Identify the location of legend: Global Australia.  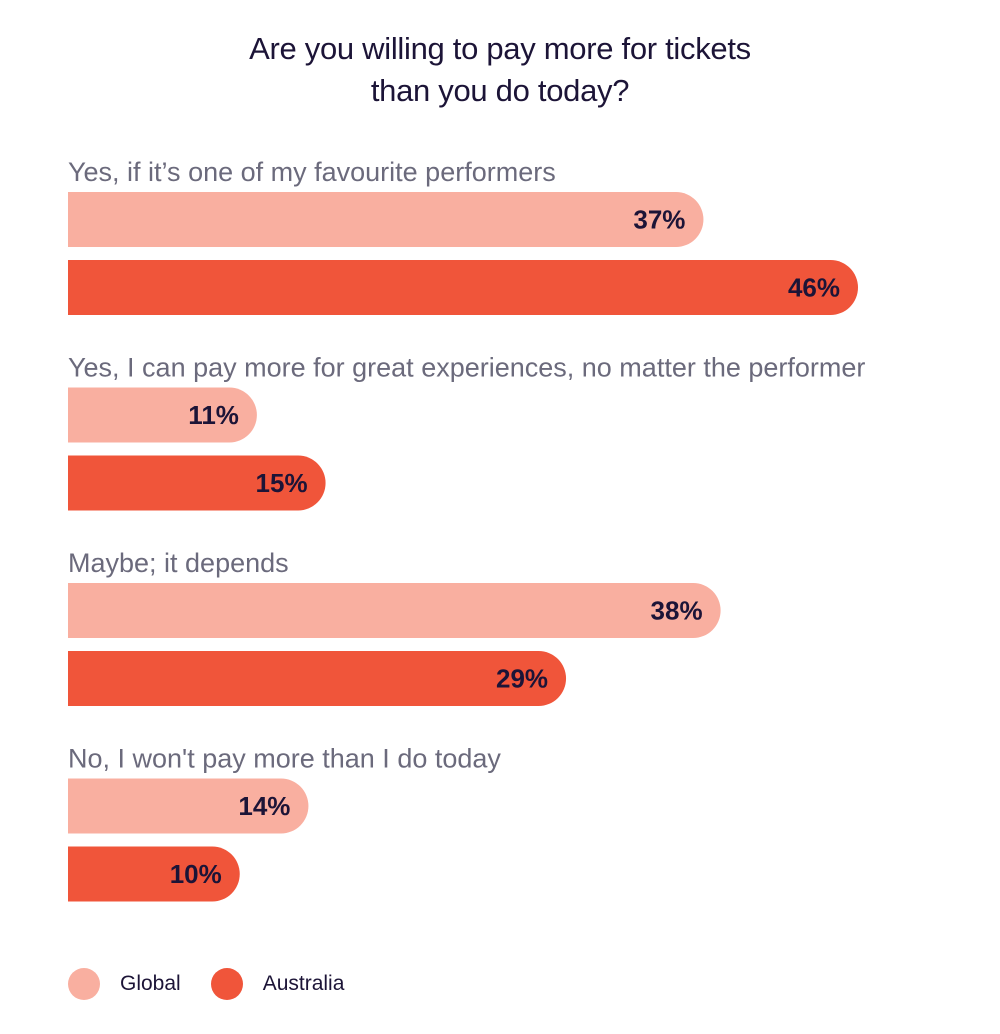
(221, 984).